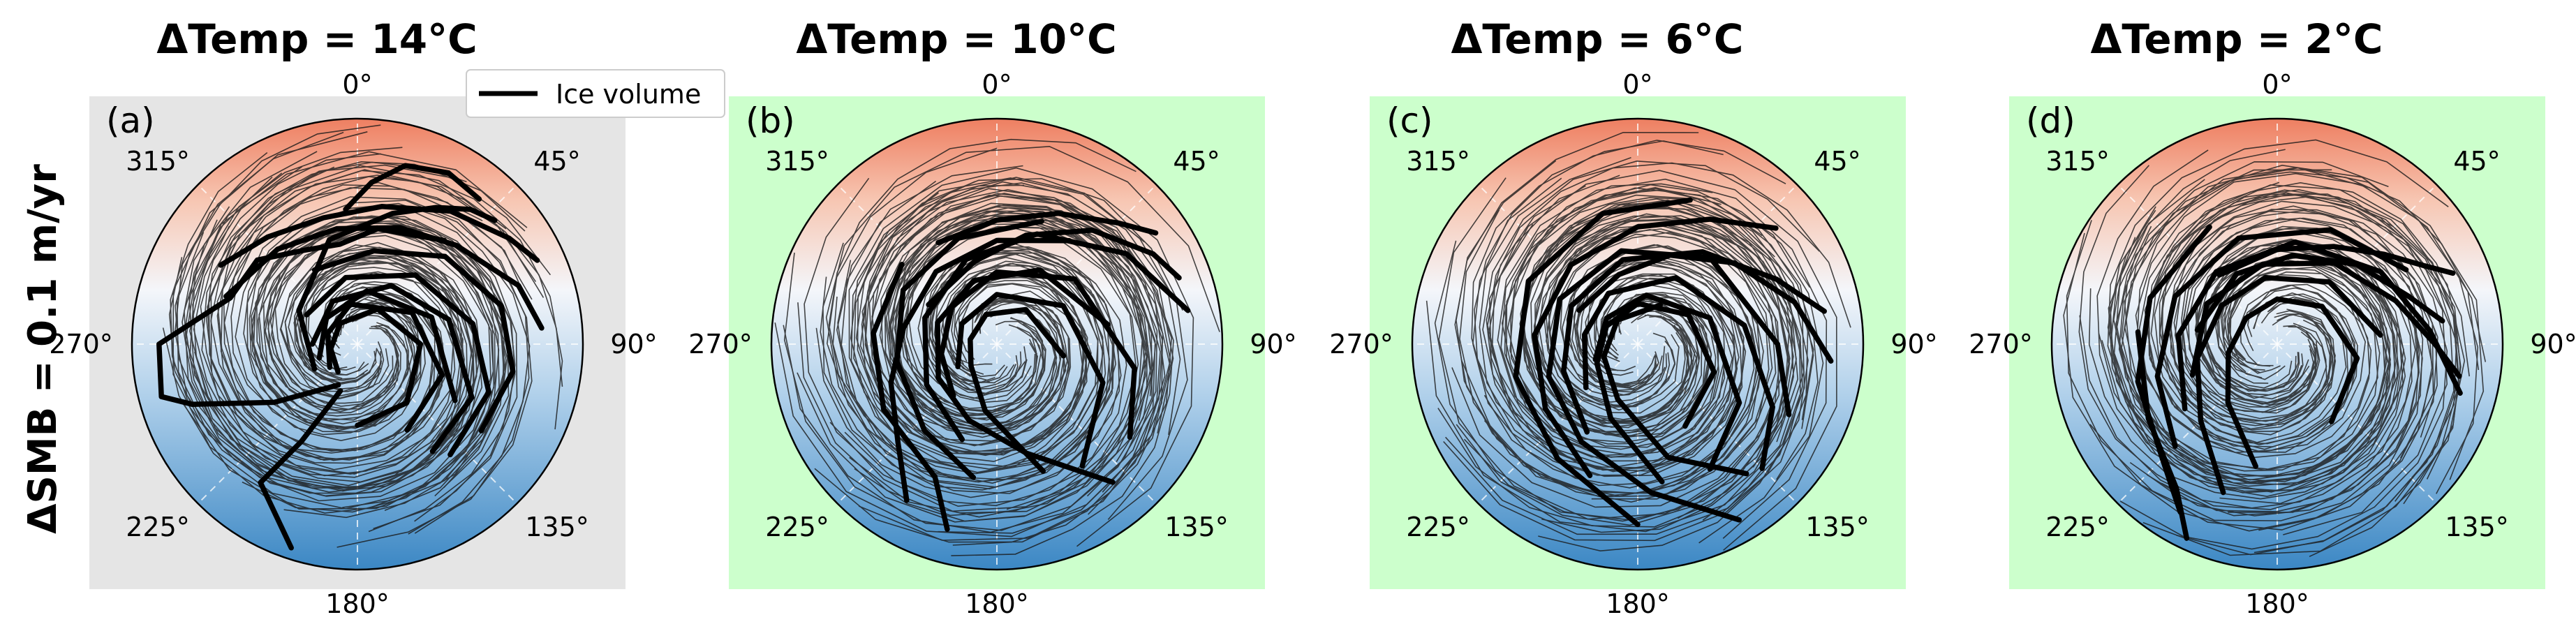 This screenshot has height=638, width=2576. Describe the element at coordinates (2050, 121) in the screenshot. I see `panel-label: (d)` at that location.